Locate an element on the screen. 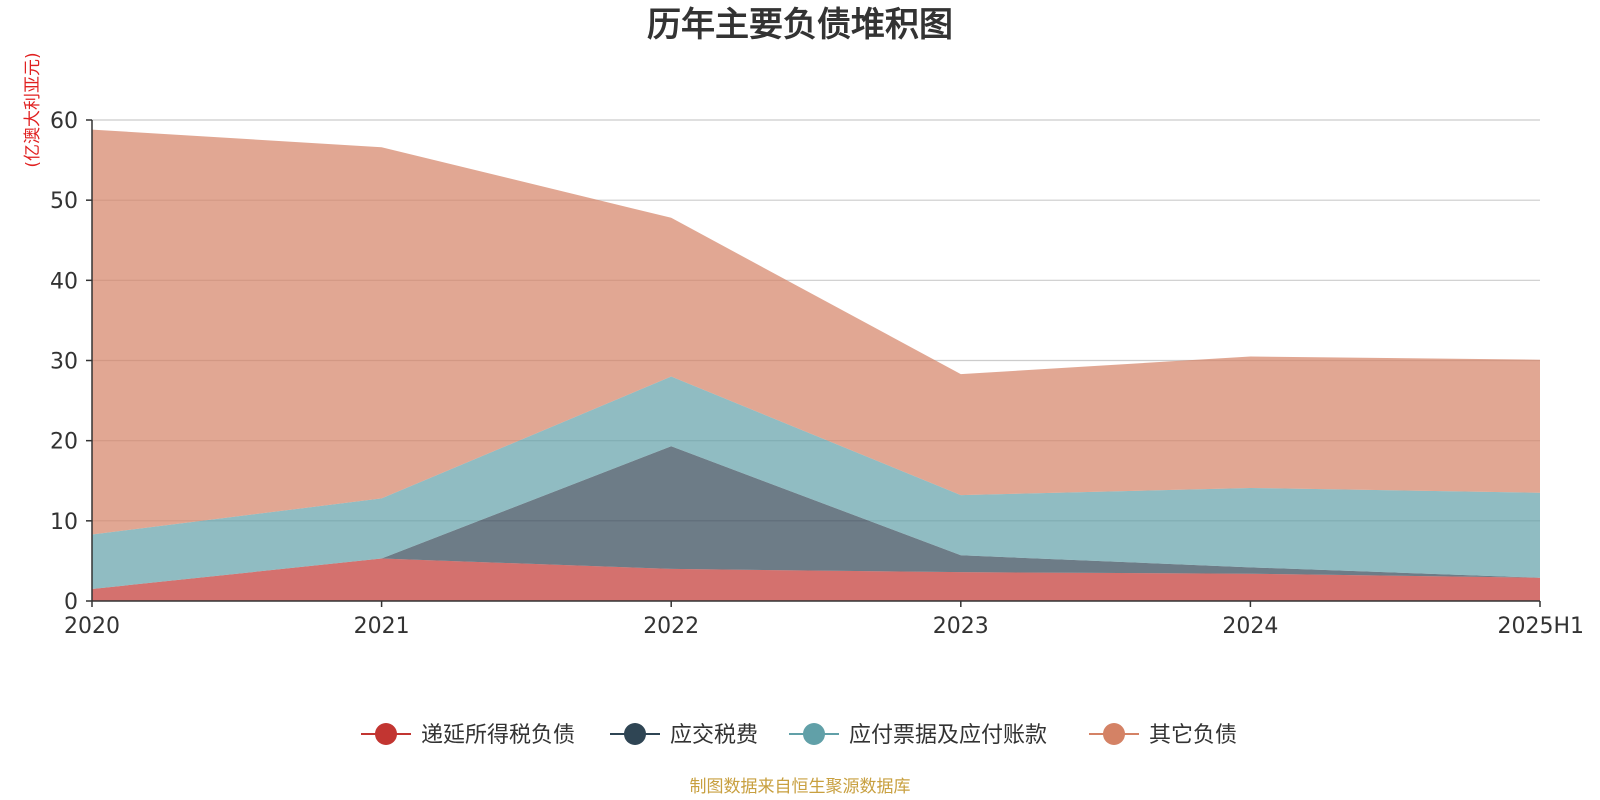  legend-item-0: 递延所得税负债 is located at coordinates (468, 735).